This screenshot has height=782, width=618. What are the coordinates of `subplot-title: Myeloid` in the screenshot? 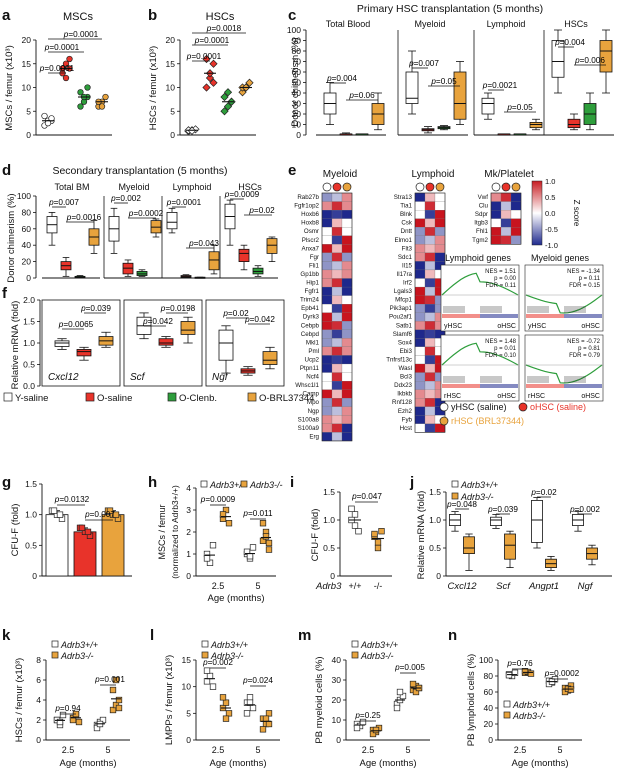 It's located at (133, 187).